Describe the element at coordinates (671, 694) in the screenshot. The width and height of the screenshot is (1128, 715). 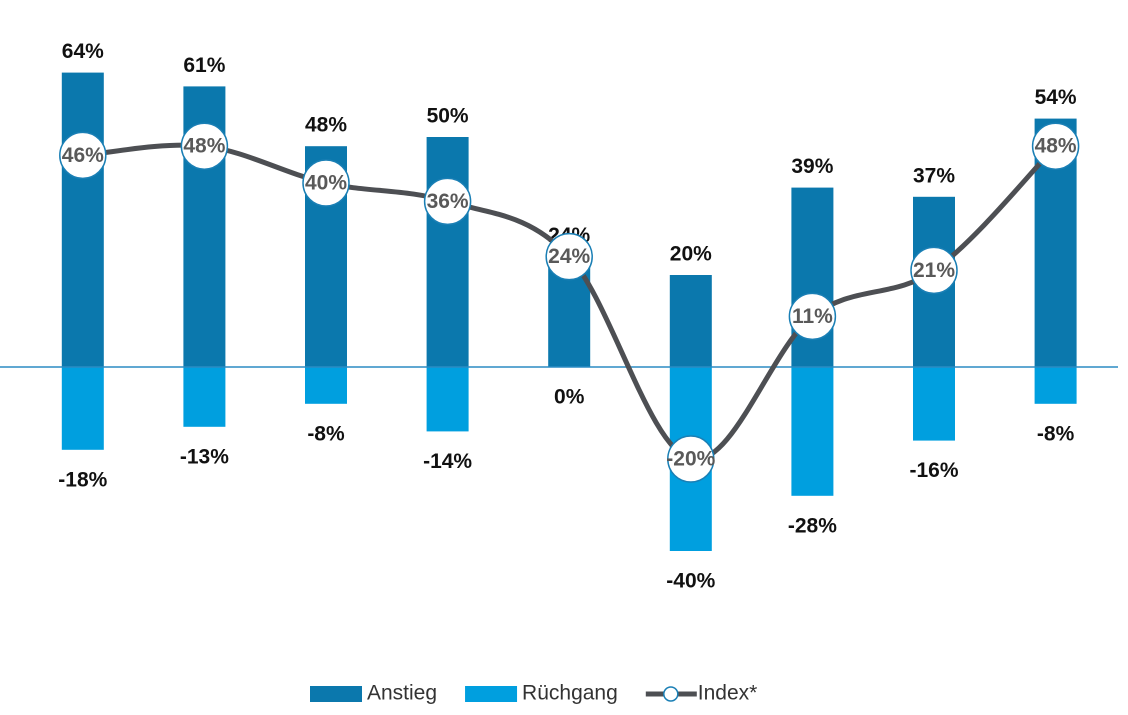
I see `legend-swatch-marker` at that location.